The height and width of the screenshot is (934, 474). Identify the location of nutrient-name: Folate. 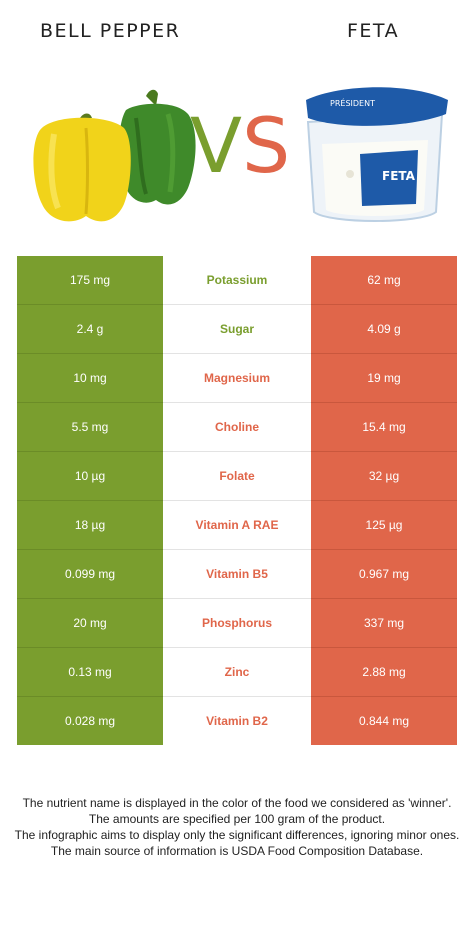
(237, 476).